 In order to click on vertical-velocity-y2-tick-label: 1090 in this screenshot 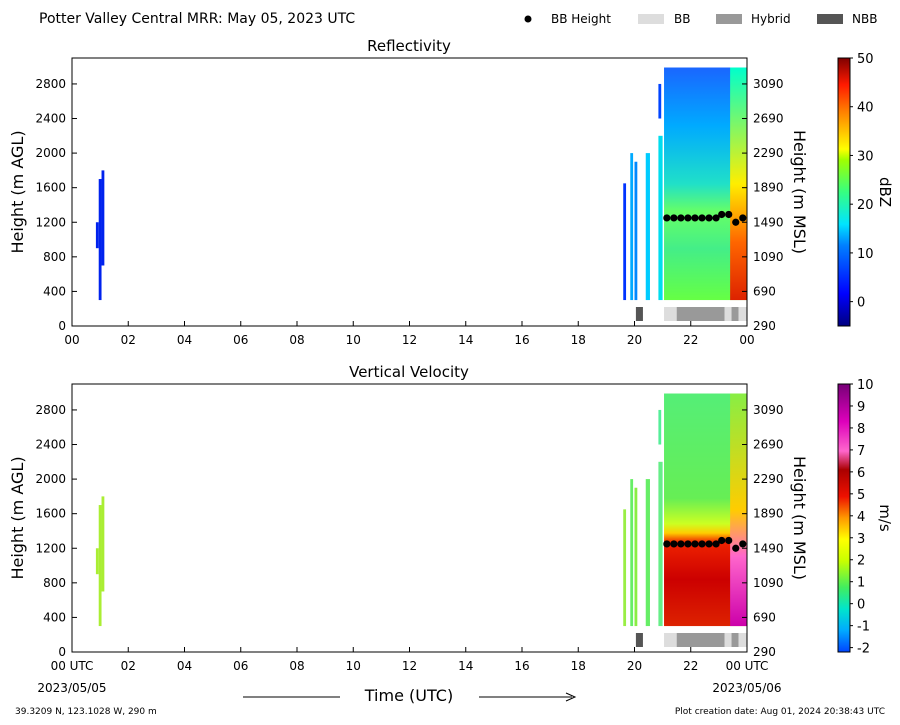, I will do `click(768, 583)`.